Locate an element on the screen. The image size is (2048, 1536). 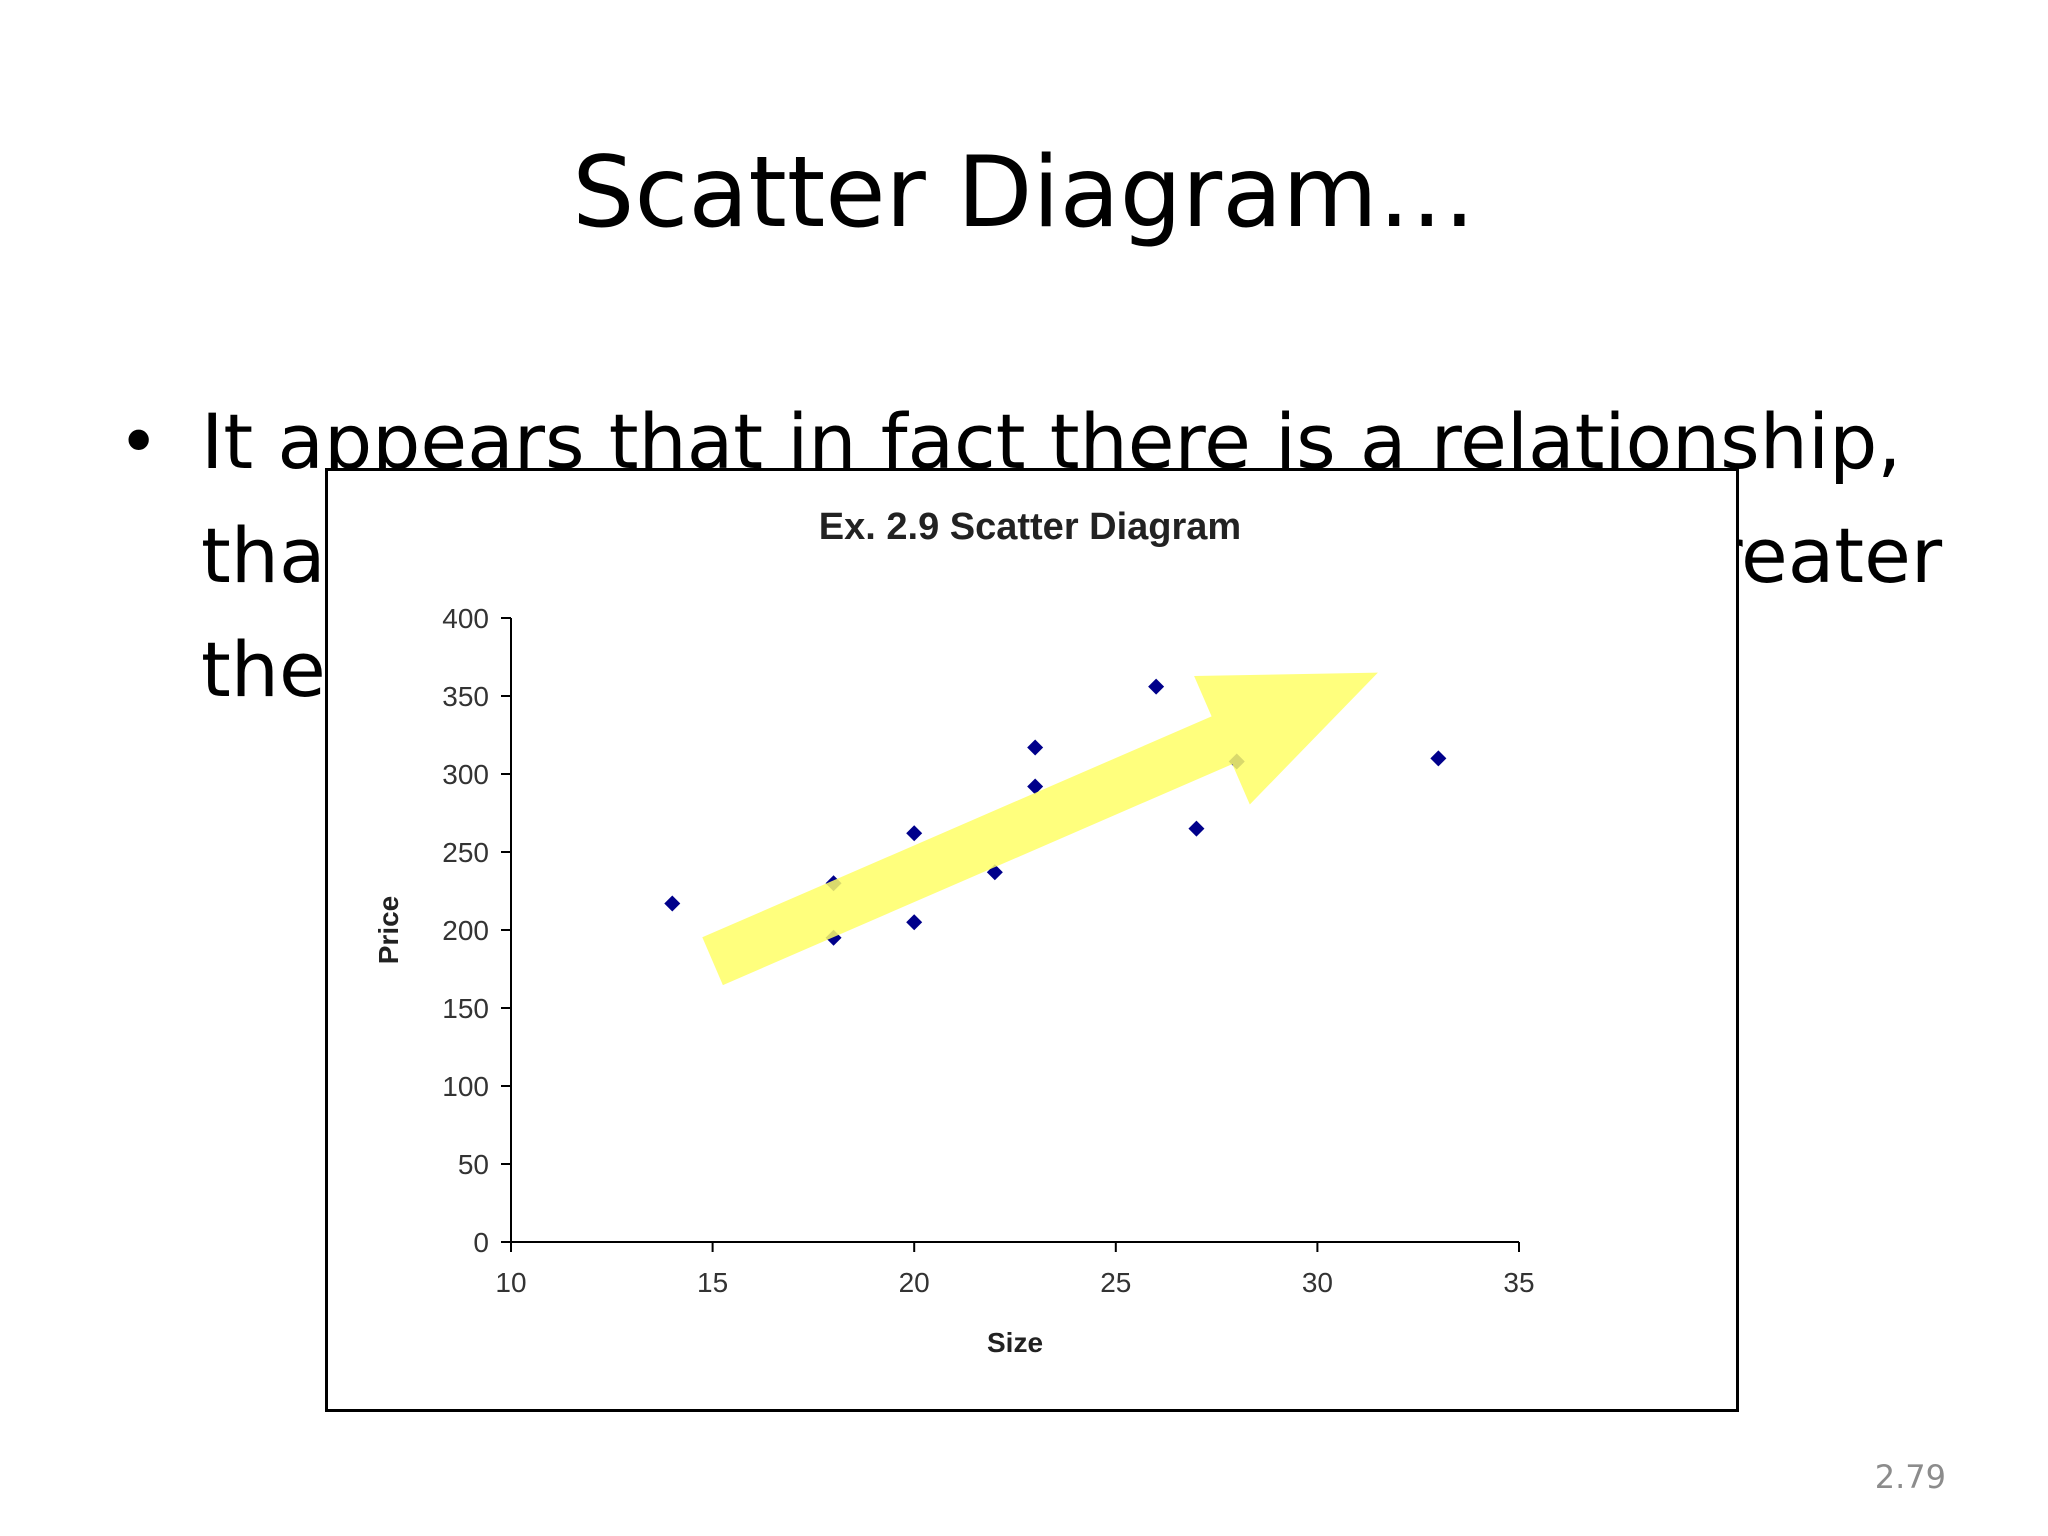
y-tick-label: 200 is located at coordinates (465, 930).